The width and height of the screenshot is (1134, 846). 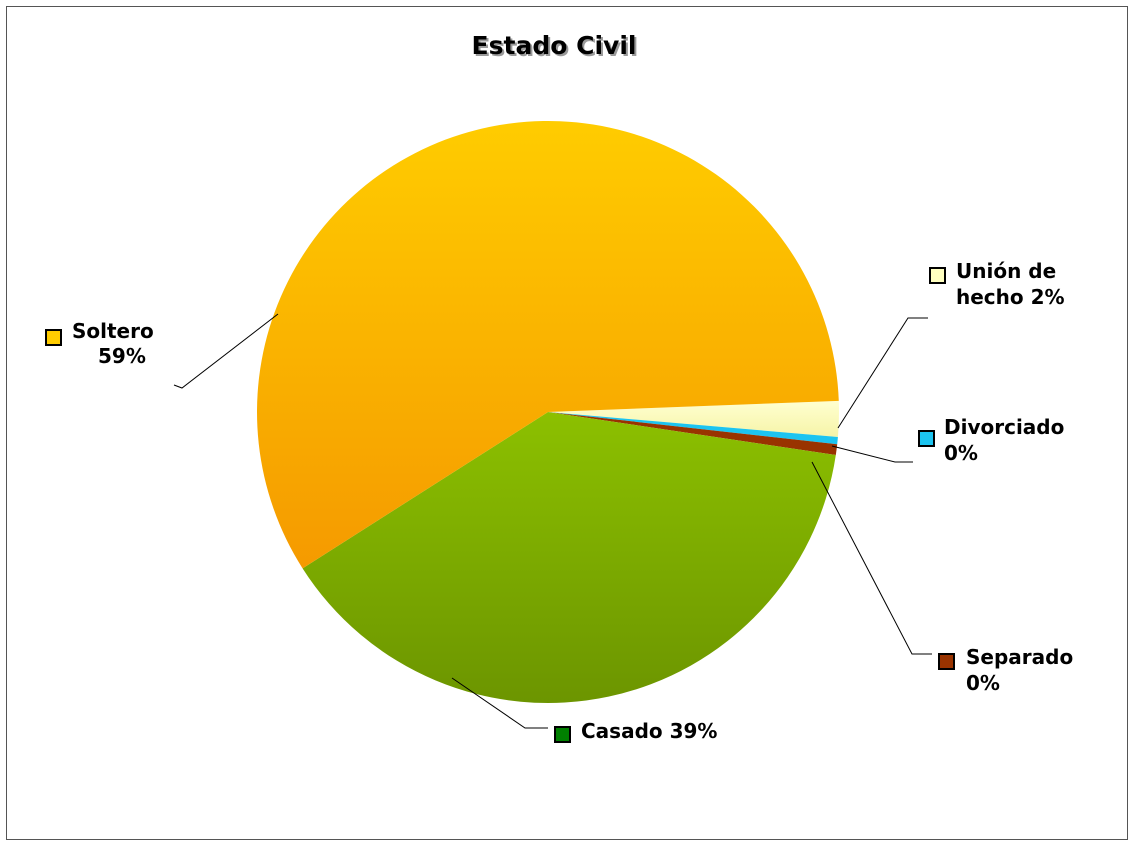 What do you see at coordinates (946, 661) in the screenshot?
I see `swatch-separado` at bounding box center [946, 661].